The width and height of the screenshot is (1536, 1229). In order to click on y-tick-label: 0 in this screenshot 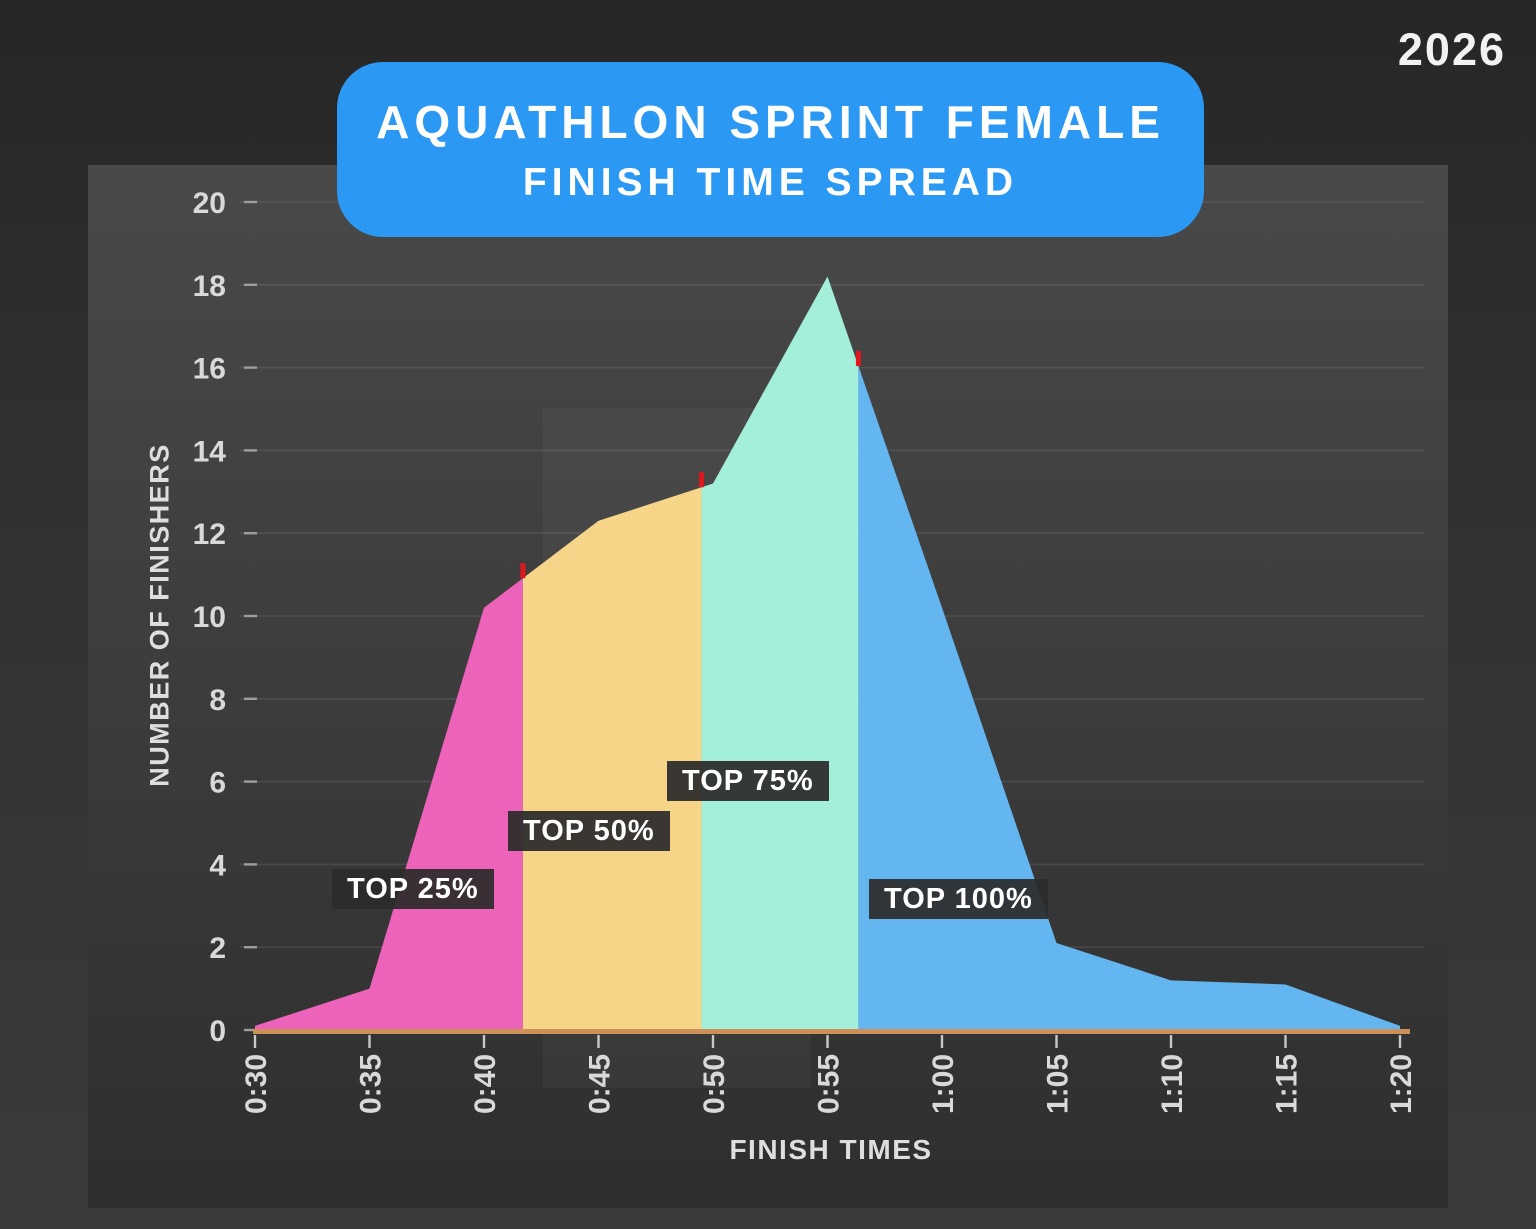, I will do `click(217, 1031)`.